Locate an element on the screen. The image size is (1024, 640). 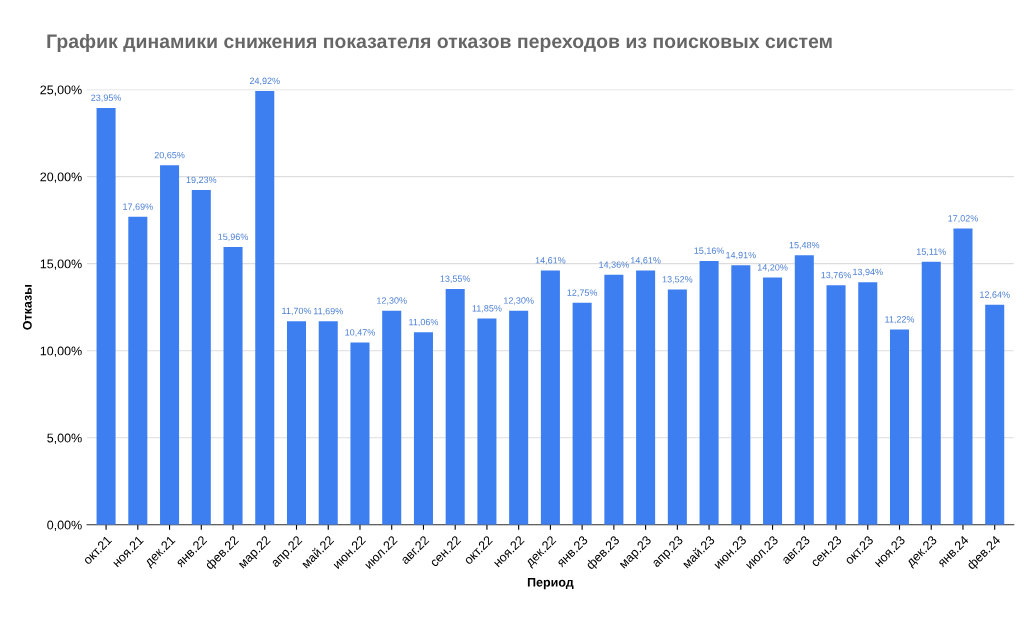
data-label: 14,36% is located at coordinates (614, 265).